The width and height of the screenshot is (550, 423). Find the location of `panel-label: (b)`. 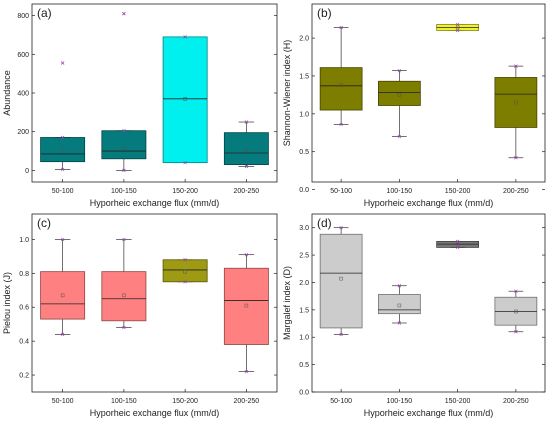

panel-label: (b) is located at coordinates (324, 13).